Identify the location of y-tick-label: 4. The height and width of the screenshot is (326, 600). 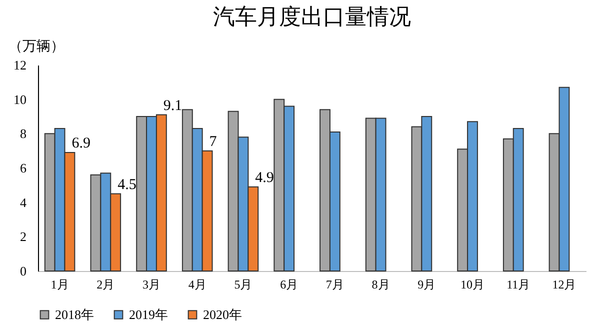
(23, 202).